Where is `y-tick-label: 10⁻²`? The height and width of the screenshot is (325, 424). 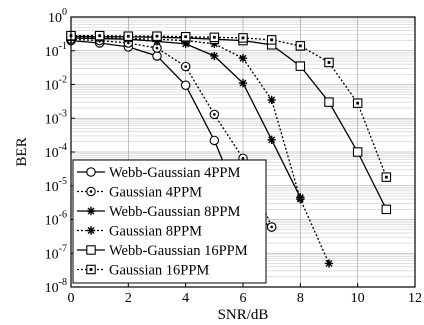
y-tick-label: 10⁻² is located at coordinates (56, 84).